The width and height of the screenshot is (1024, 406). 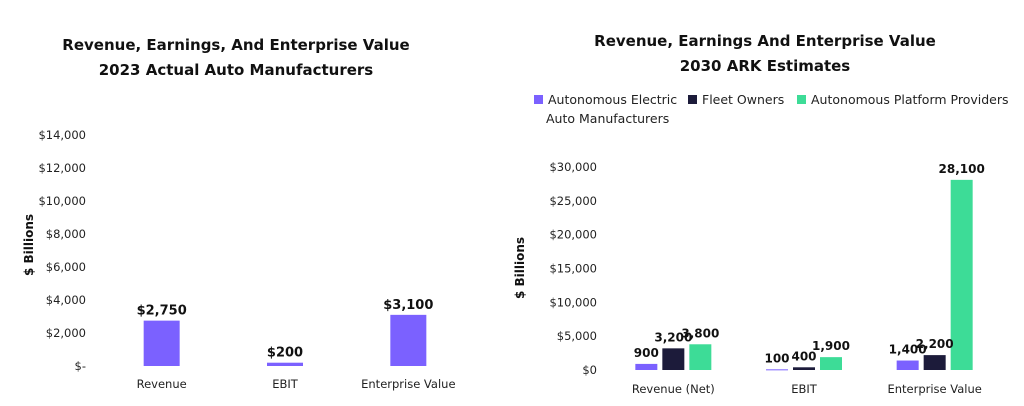 What do you see at coordinates (80, 366) in the screenshot?
I see `y-tick-label: $-` at bounding box center [80, 366].